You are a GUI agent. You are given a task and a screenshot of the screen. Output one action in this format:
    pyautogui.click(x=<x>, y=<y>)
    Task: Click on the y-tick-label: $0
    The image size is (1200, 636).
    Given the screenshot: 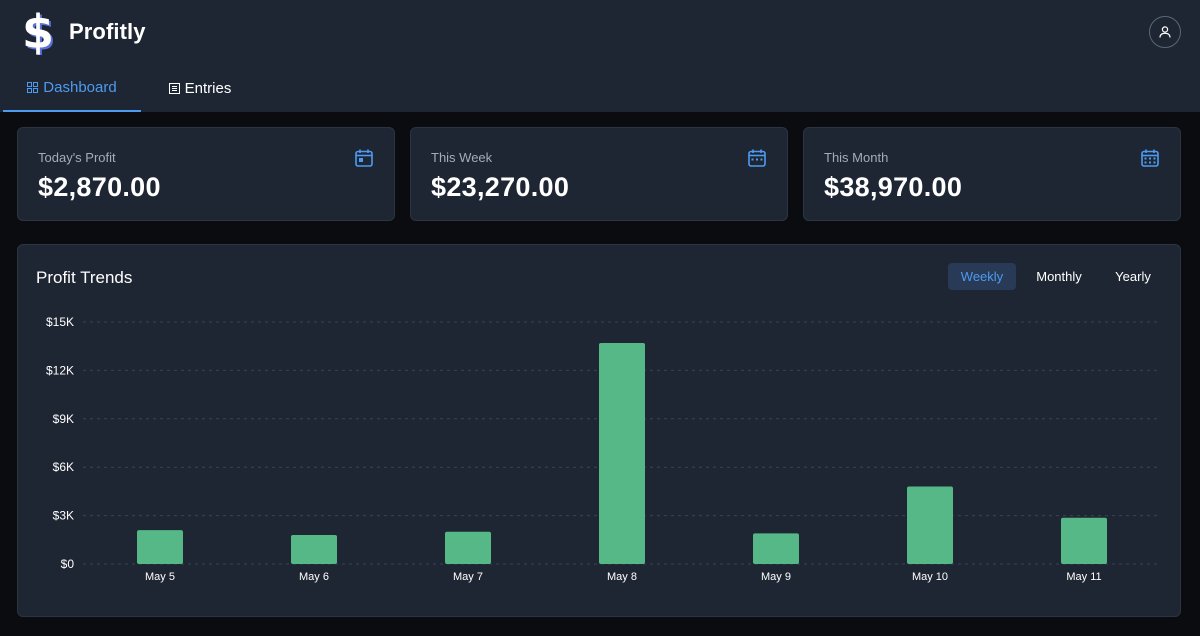 What is the action you would take?
    pyautogui.click(x=68, y=564)
    